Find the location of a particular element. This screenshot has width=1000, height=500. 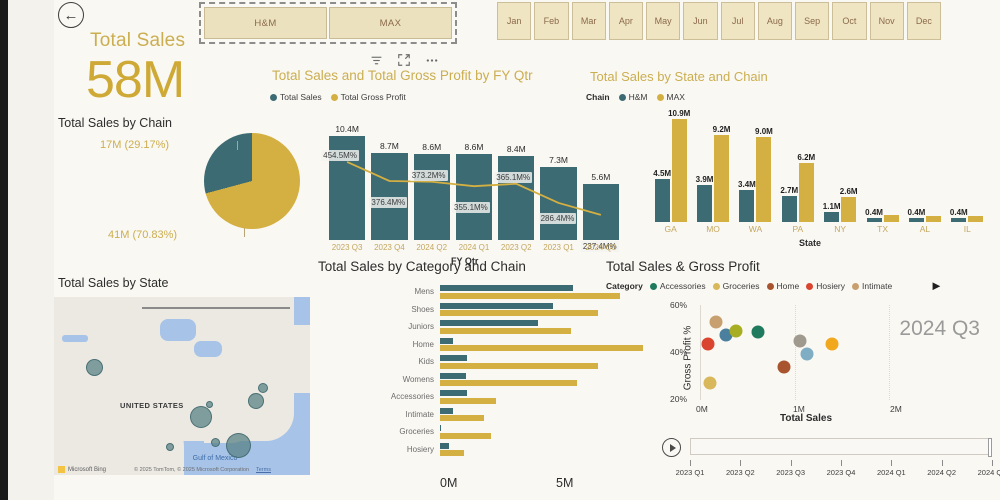

scatter-legend-item-home: Home is located at coordinates (782, 286).